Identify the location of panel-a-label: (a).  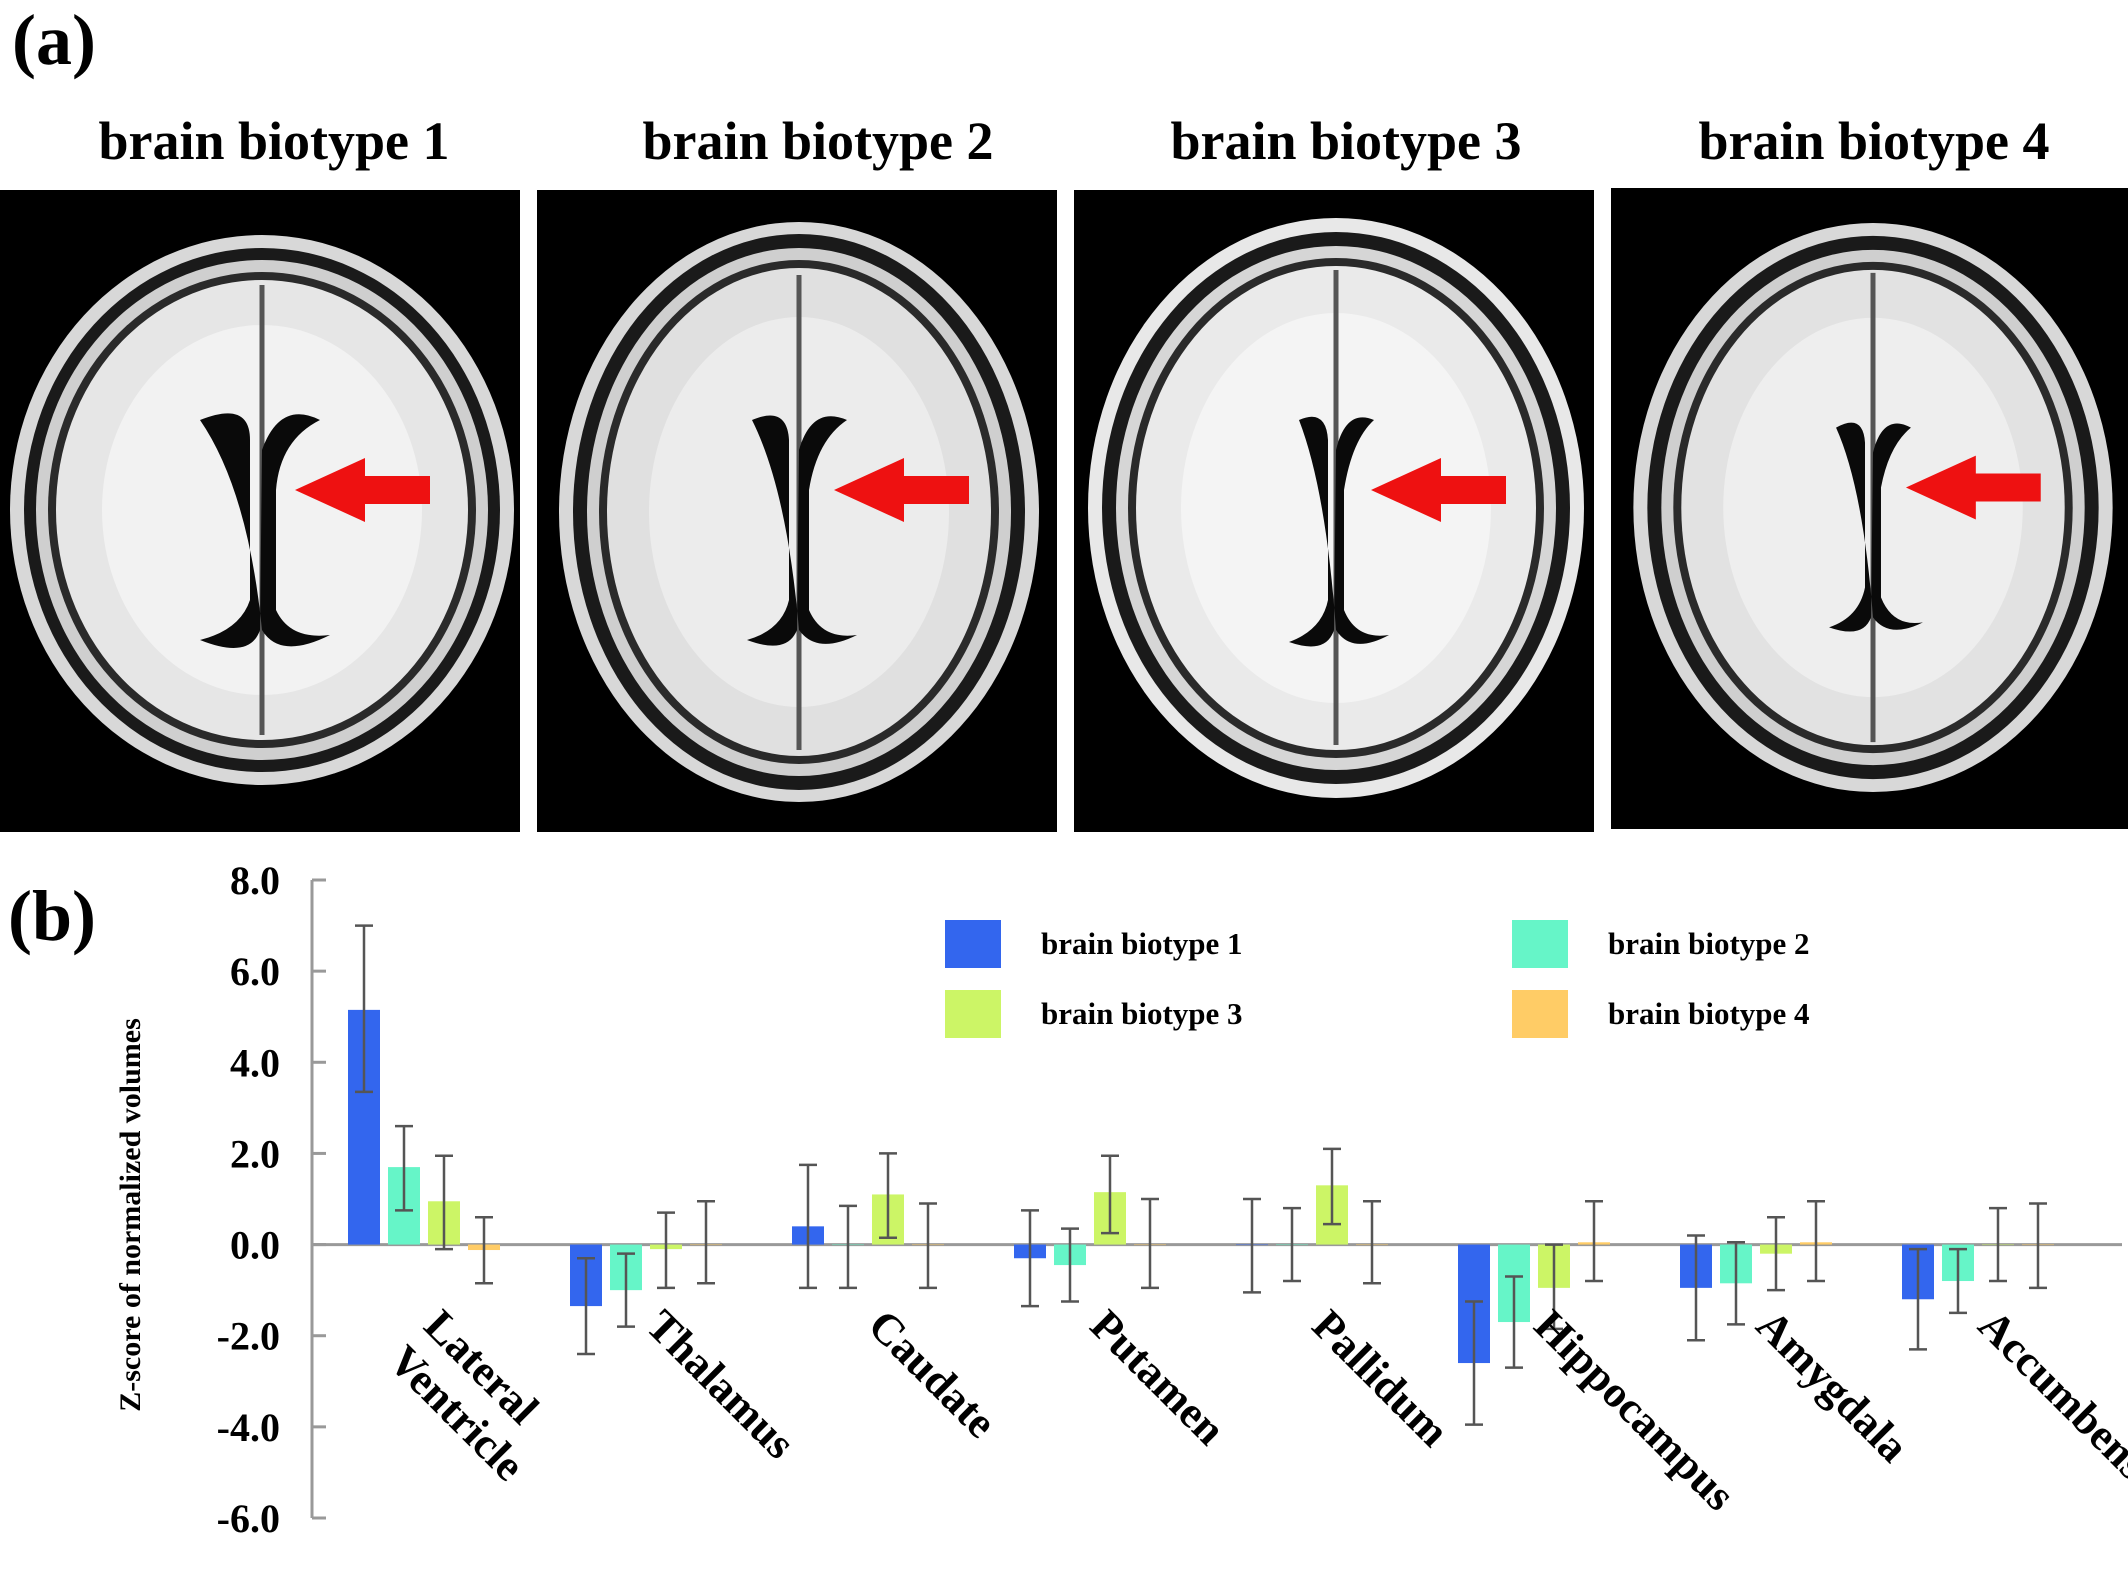
(54, 40).